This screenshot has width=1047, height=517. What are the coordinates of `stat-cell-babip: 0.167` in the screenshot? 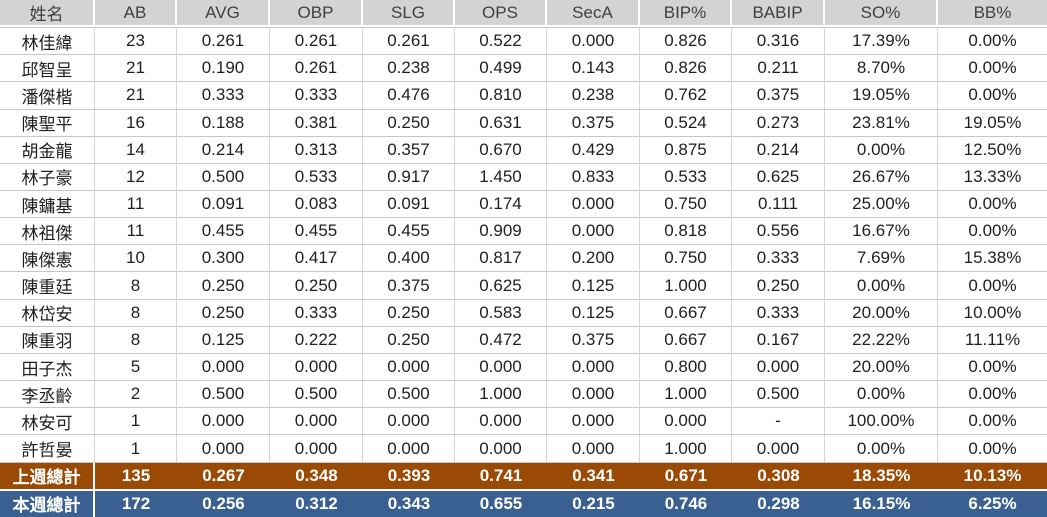 It's located at (778, 340).